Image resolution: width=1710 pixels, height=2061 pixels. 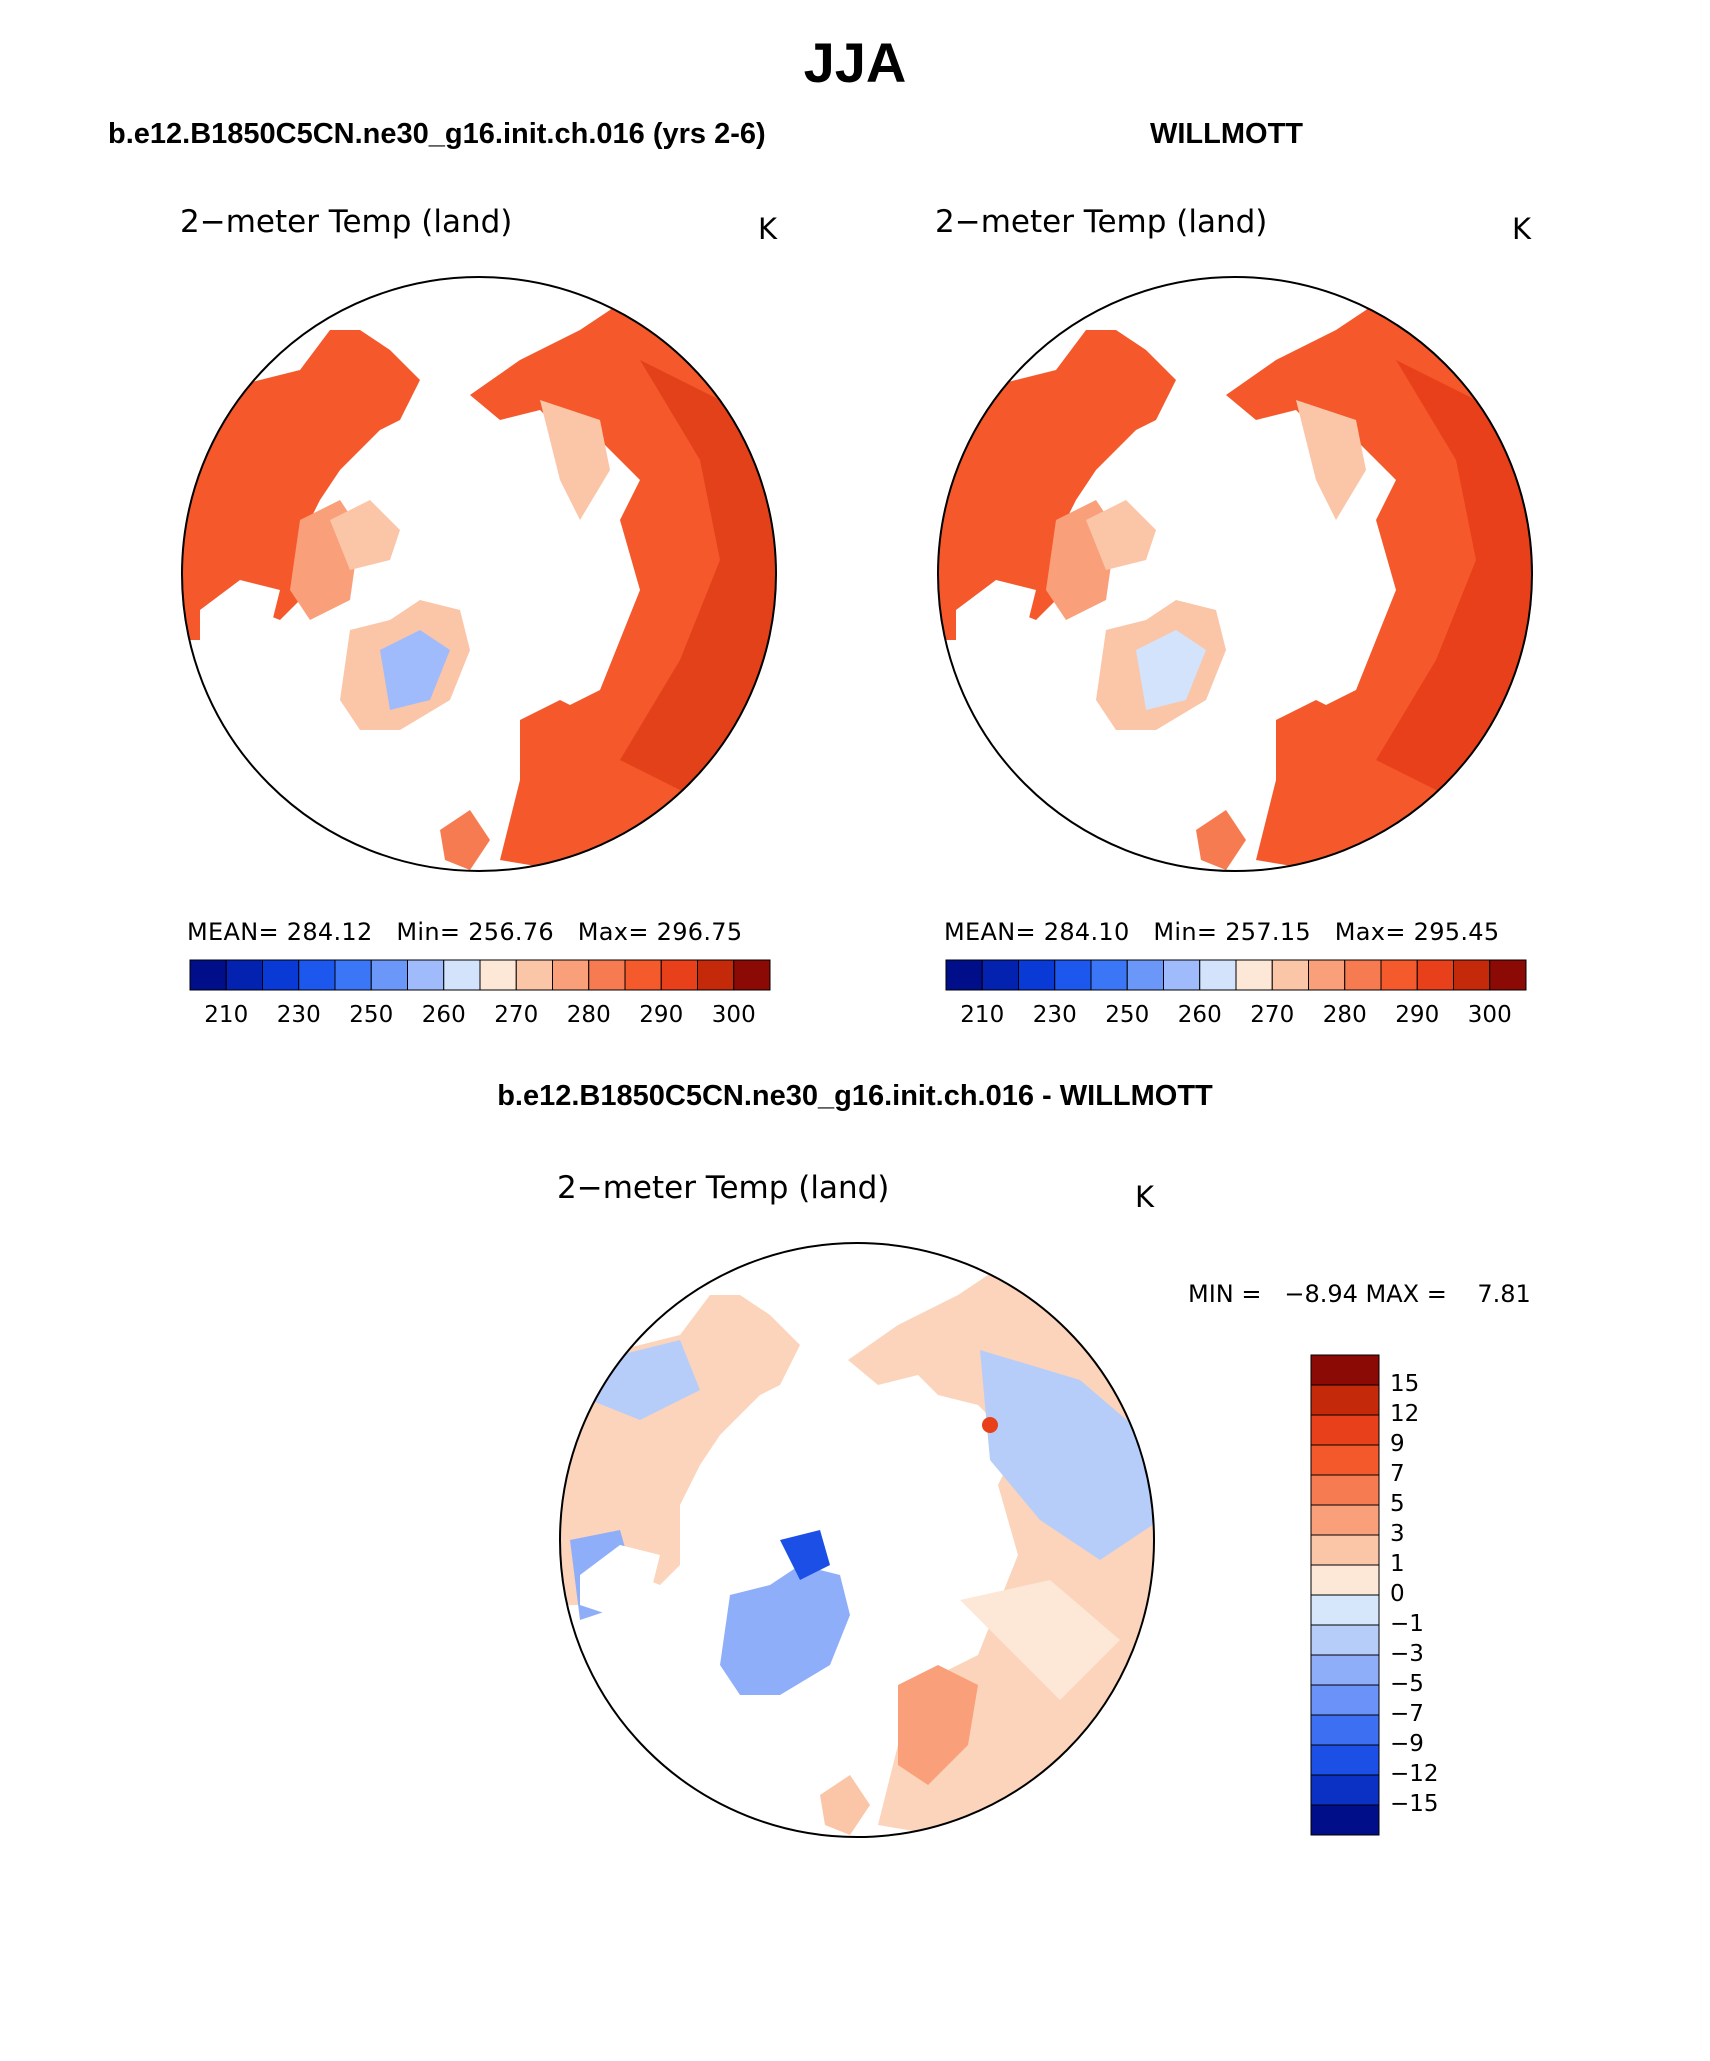 What do you see at coordinates (990, 932) in the screenshot?
I see `obs-mean-label: MEAN=` at bounding box center [990, 932].